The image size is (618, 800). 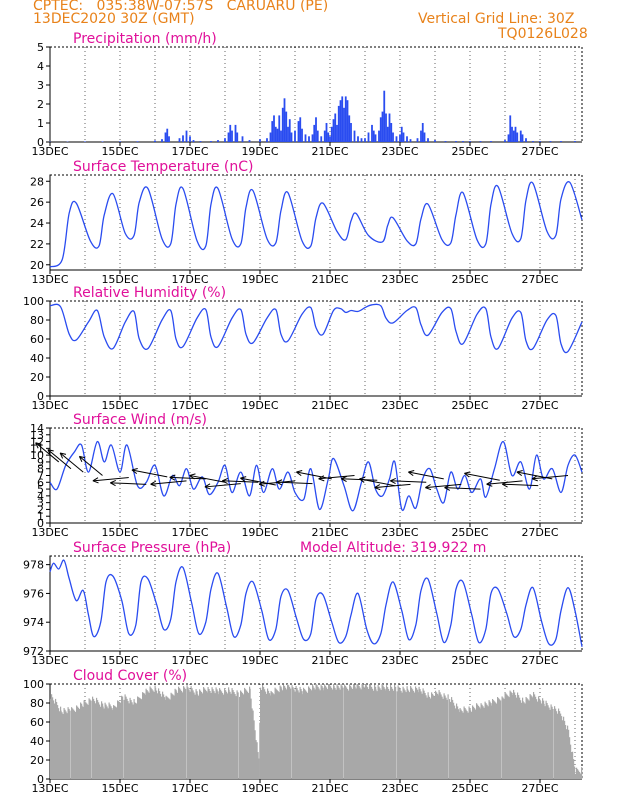 What do you see at coordinates (40, 462) in the screenshot?
I see `y-tick-label: 9` at bounding box center [40, 462].